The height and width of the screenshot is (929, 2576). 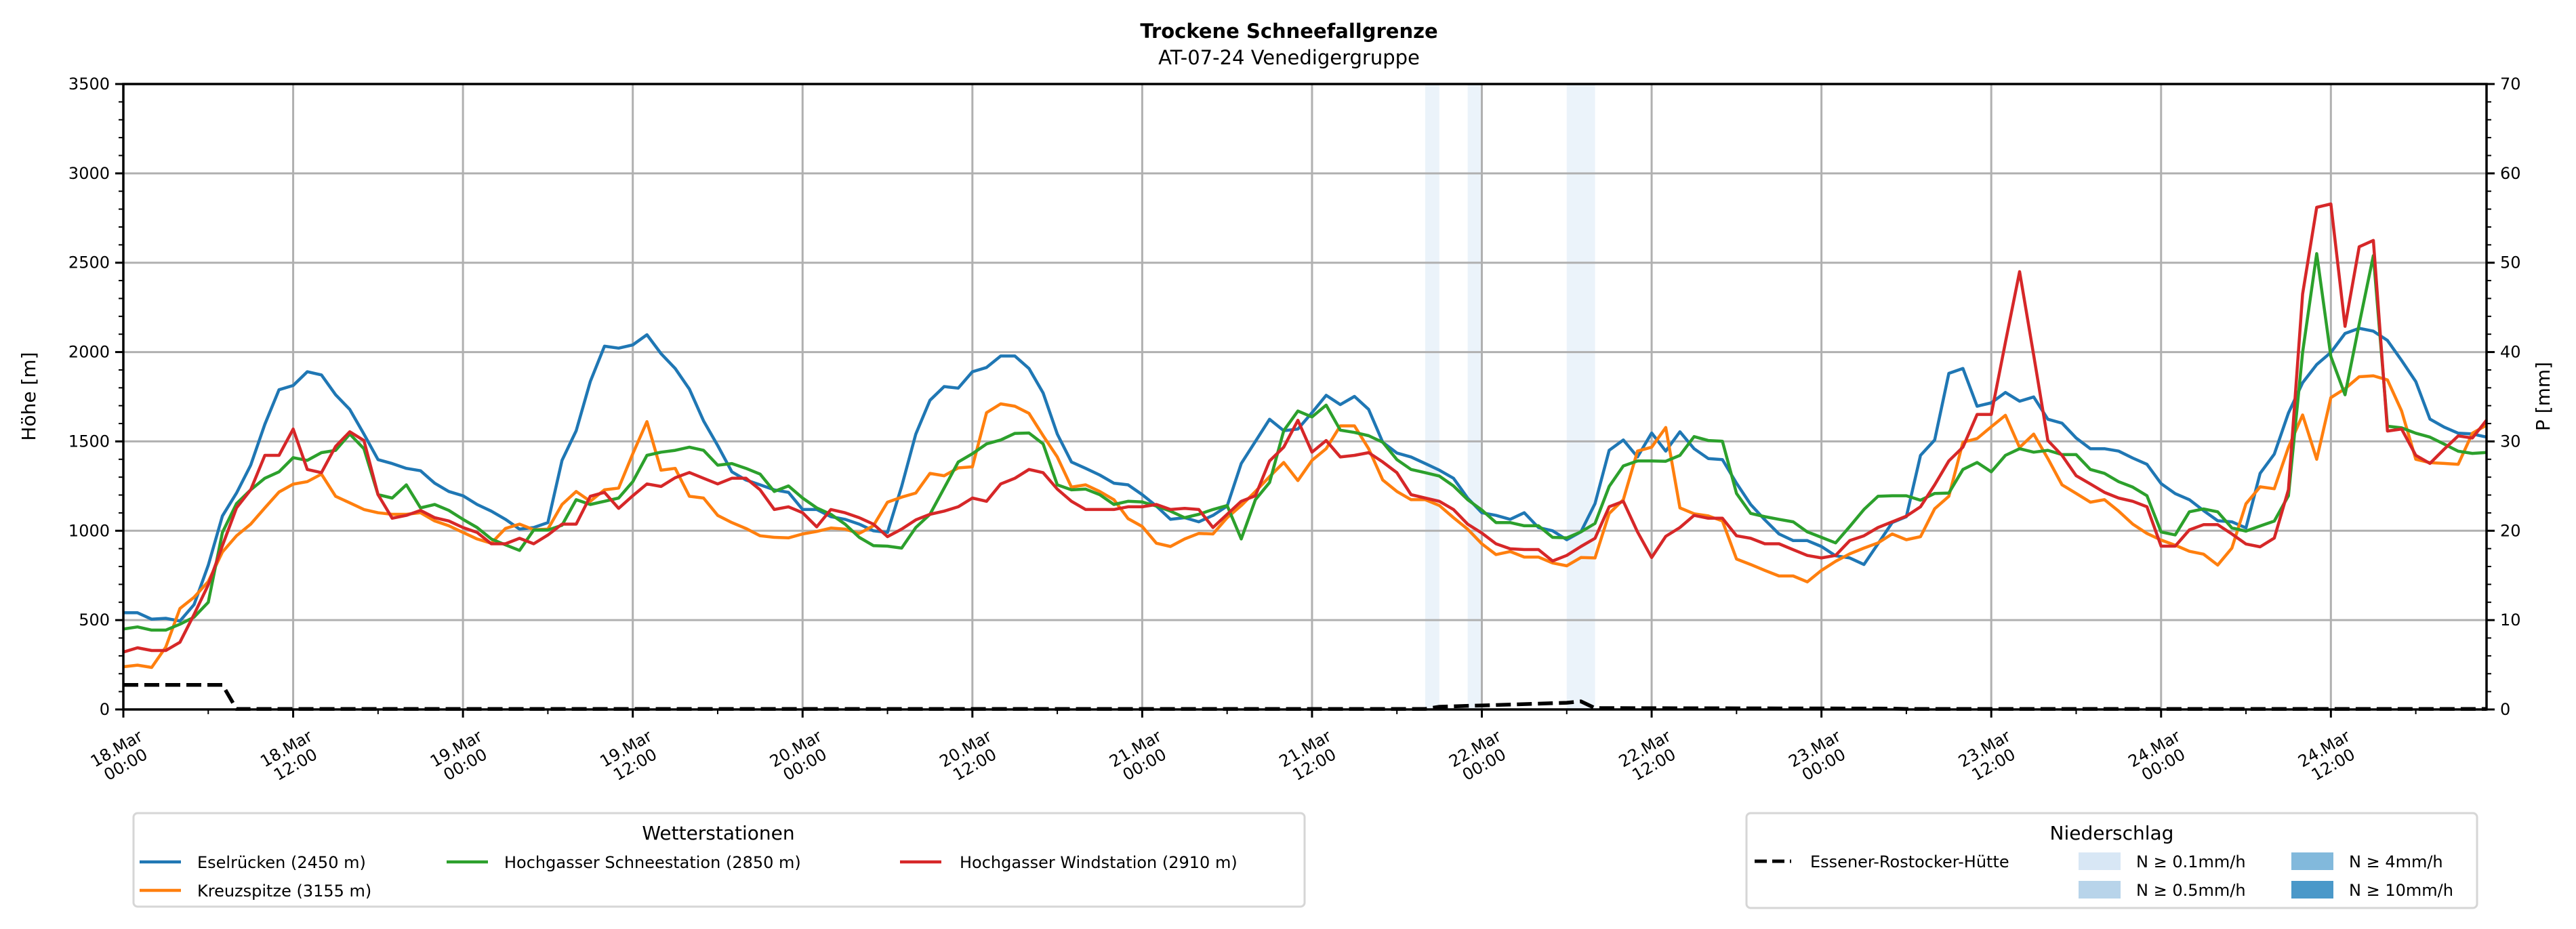 I want to click on legend-label: Eselrücken (2450 m), so click(x=282, y=862).